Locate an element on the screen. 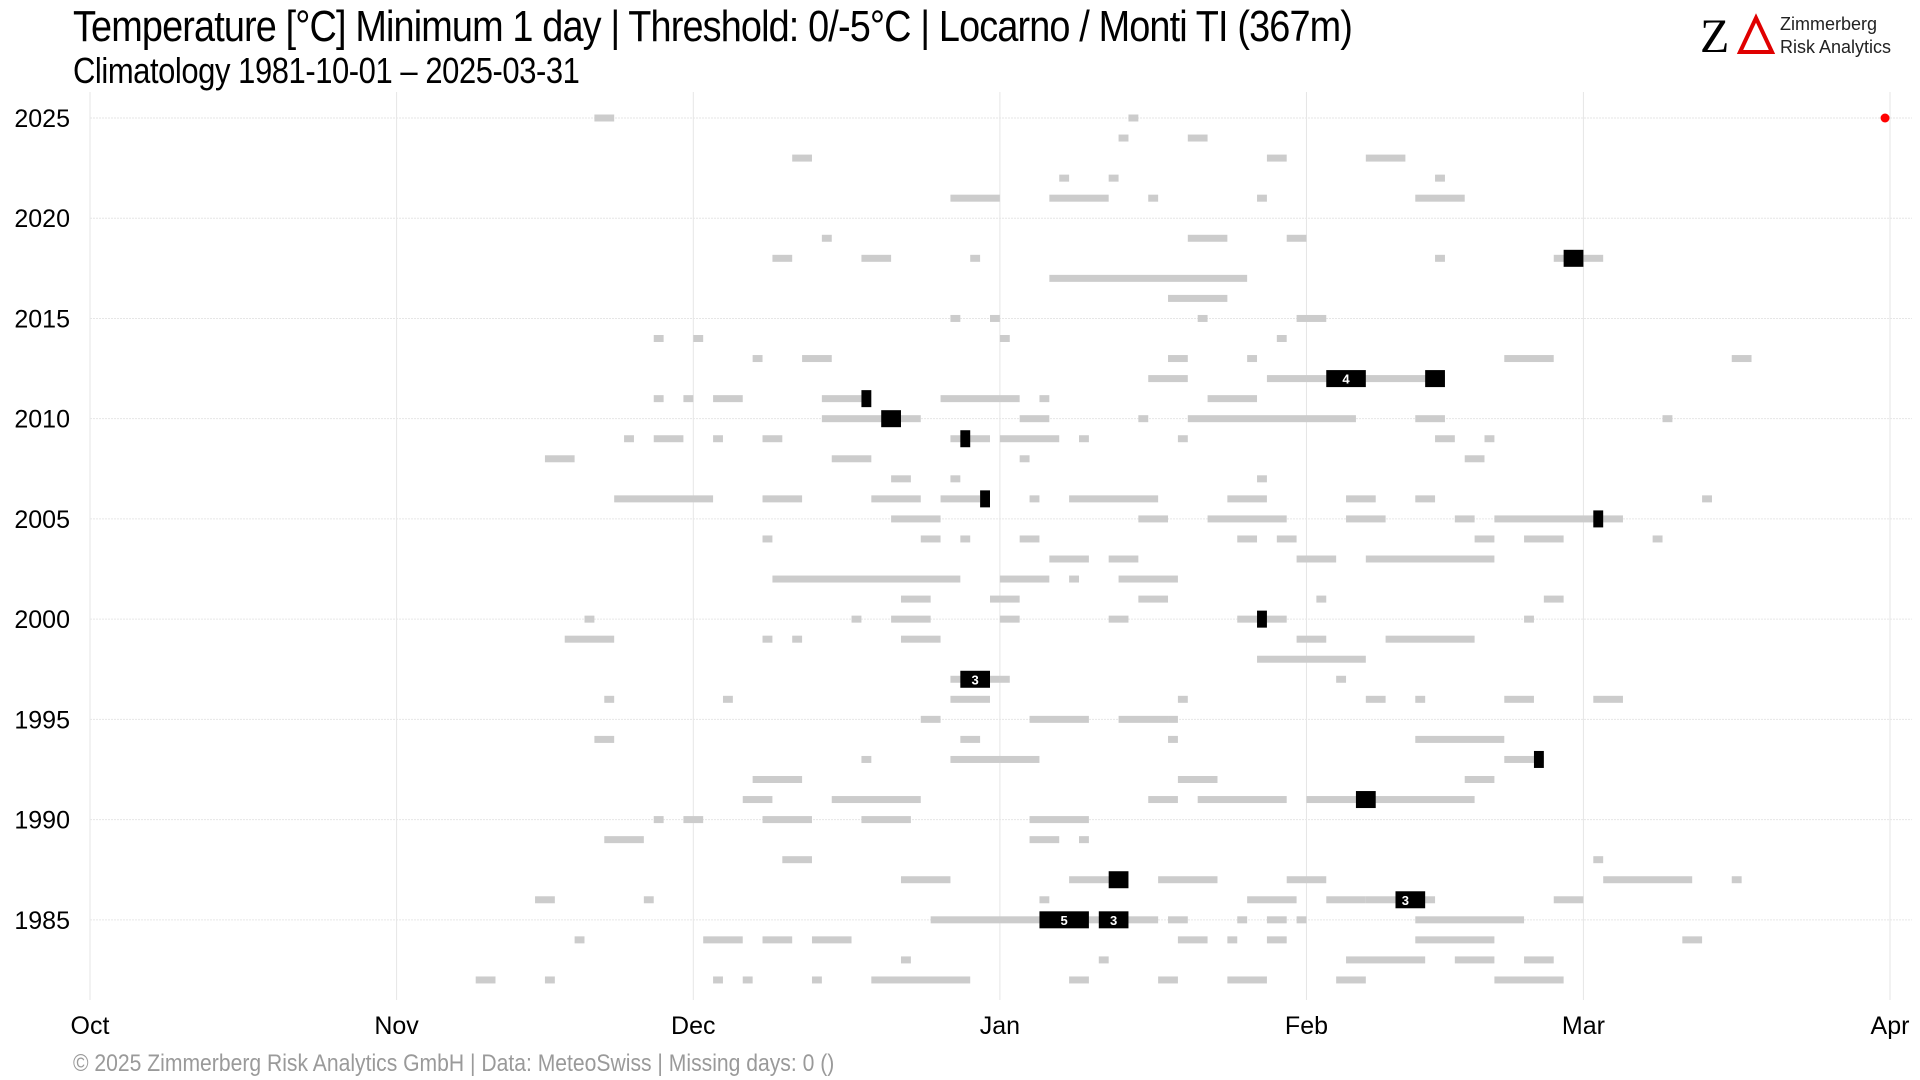 The width and height of the screenshot is (1920, 1080). y-tick-label: 2010 is located at coordinates (42, 420).